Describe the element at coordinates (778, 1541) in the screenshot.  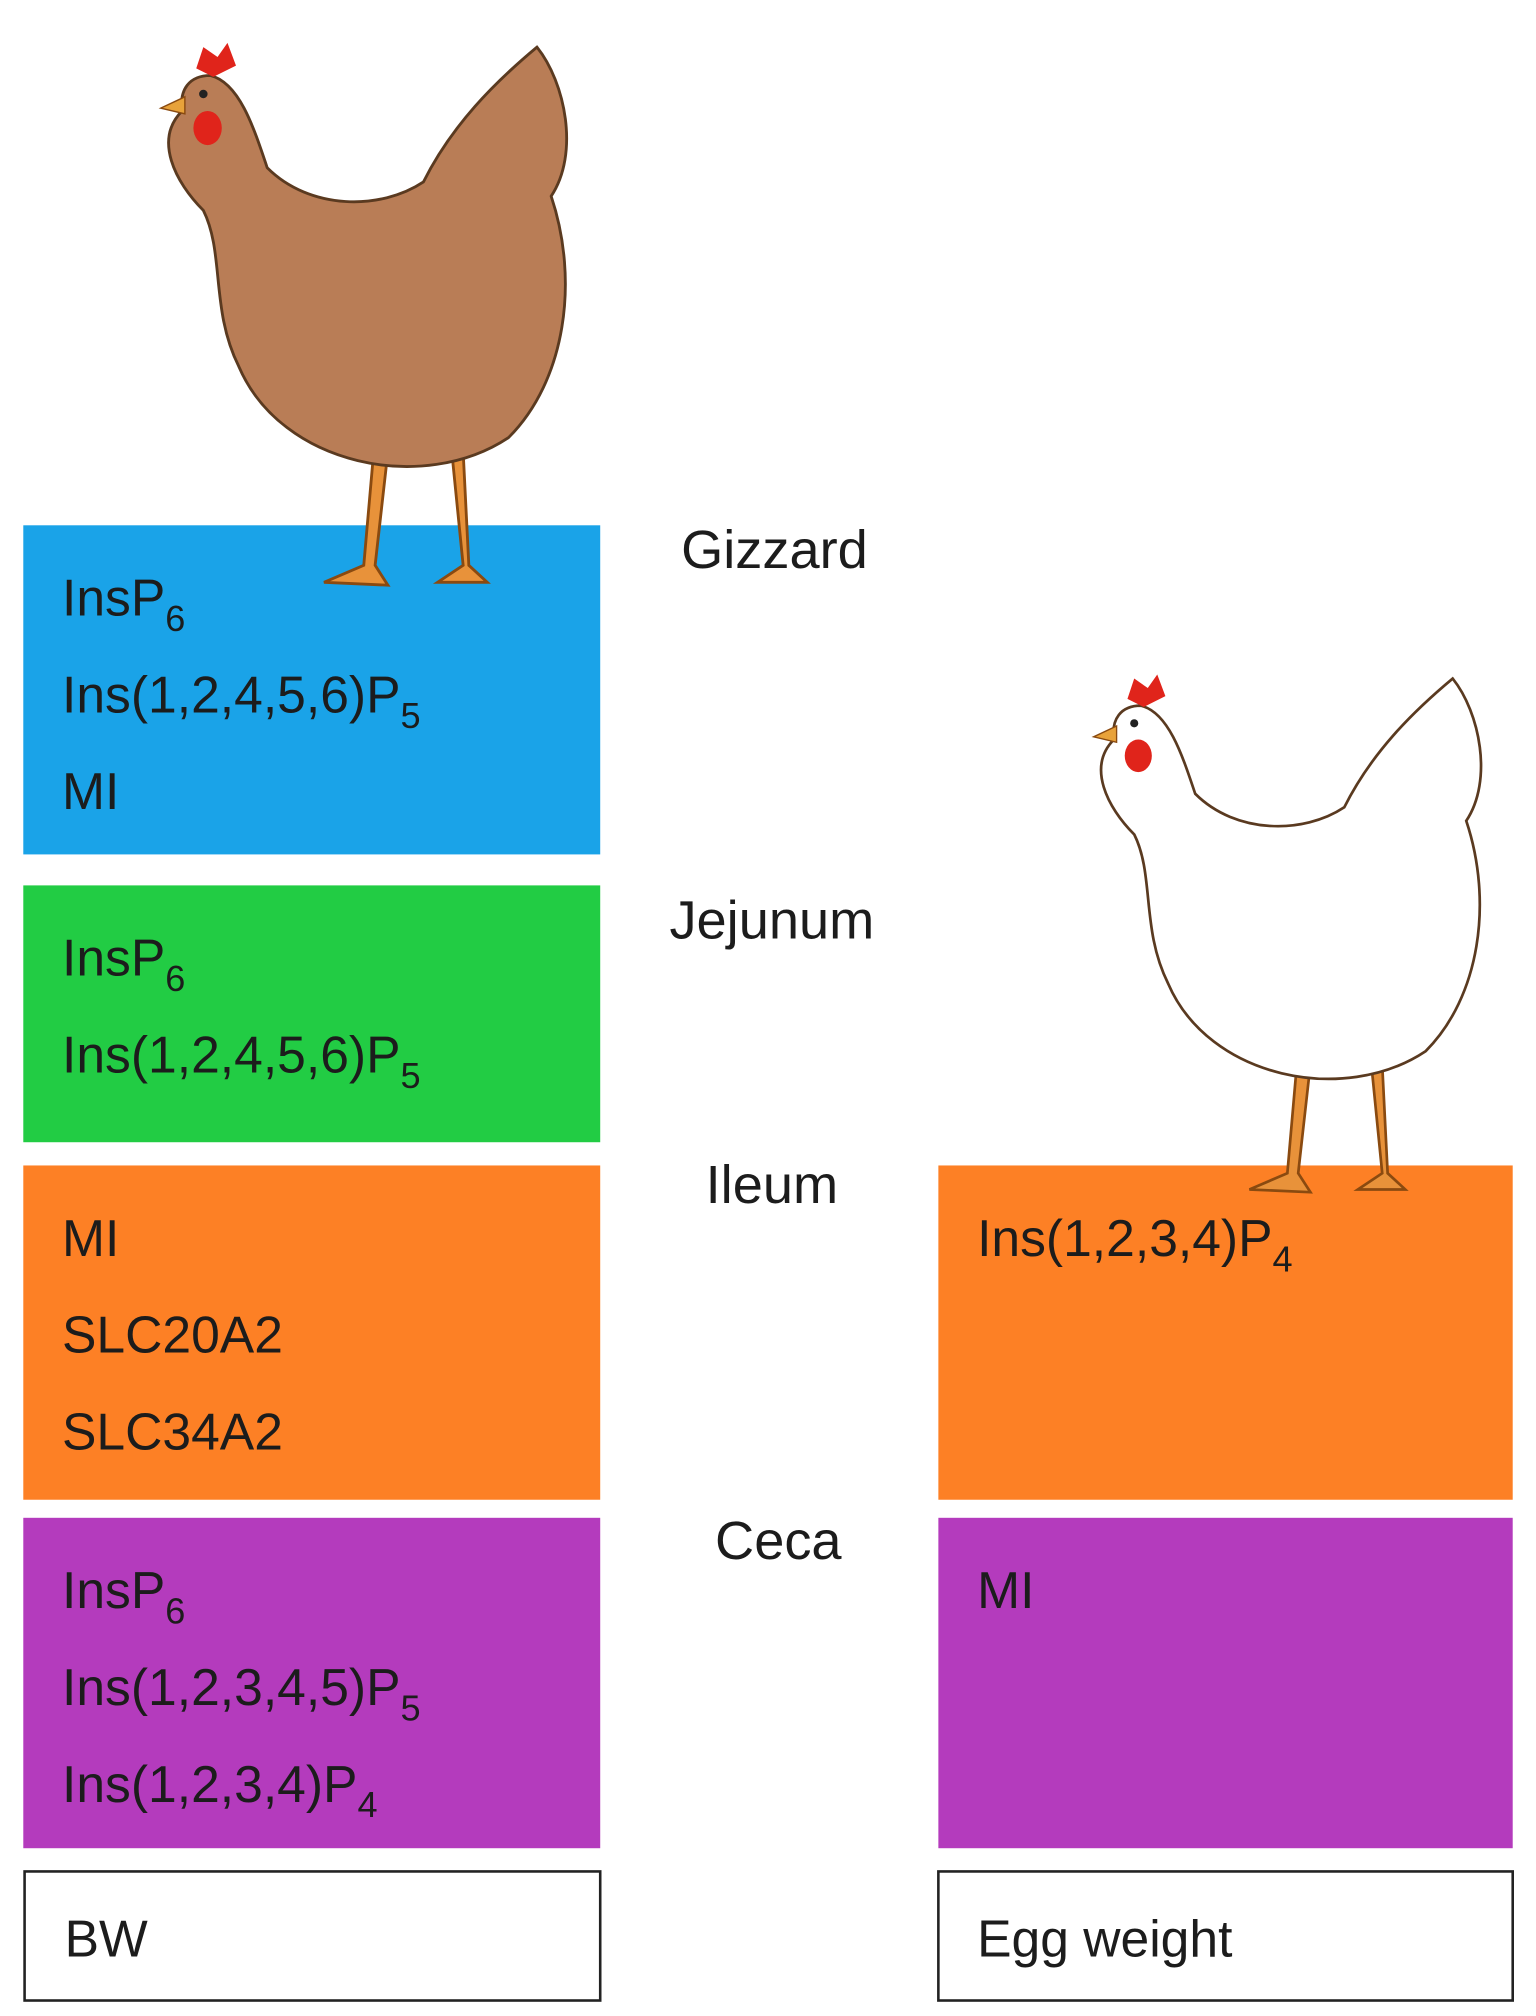
I see `segment-label: Ceca` at that location.